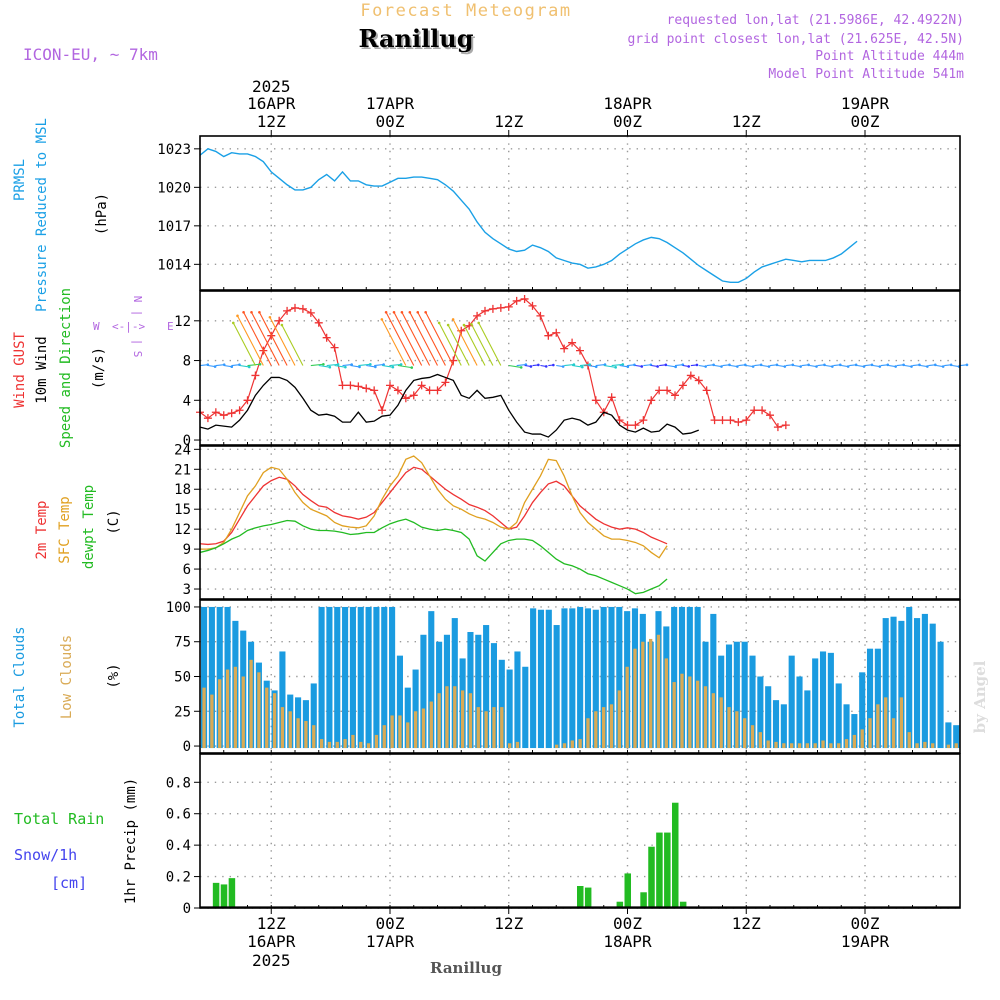  I want to click on y-tick-label: 50, so click(182, 678).